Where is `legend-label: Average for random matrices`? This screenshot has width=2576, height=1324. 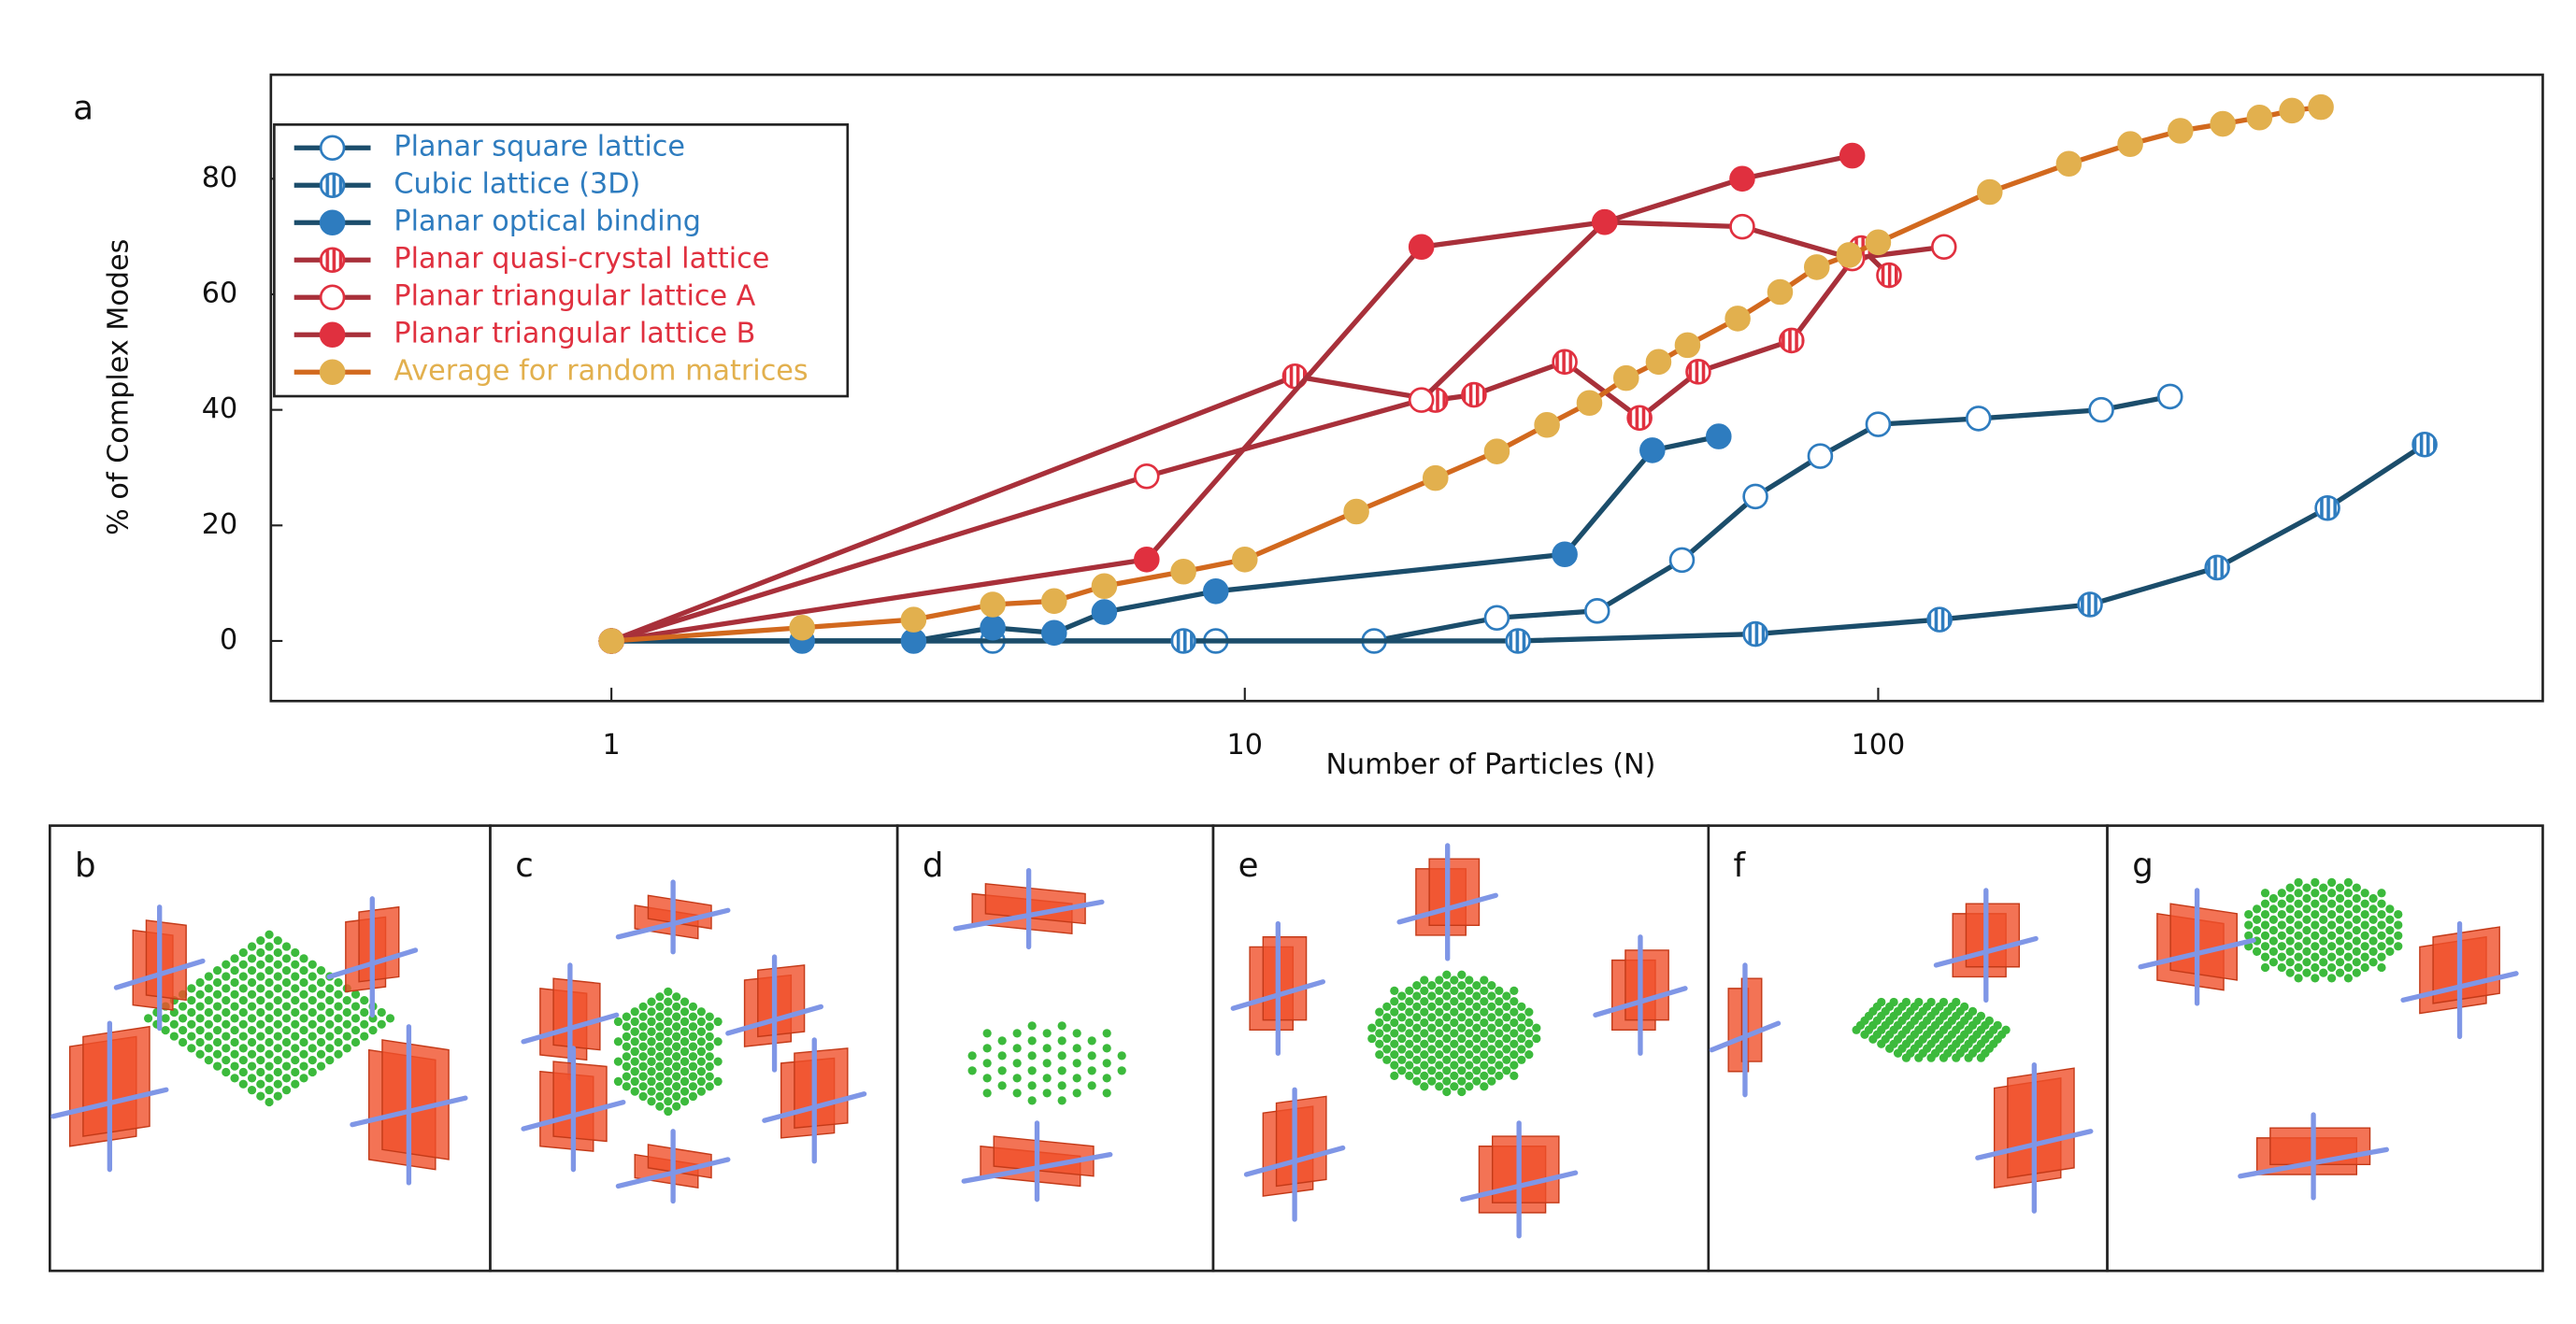 legend-label: Average for random matrices is located at coordinates (601, 371).